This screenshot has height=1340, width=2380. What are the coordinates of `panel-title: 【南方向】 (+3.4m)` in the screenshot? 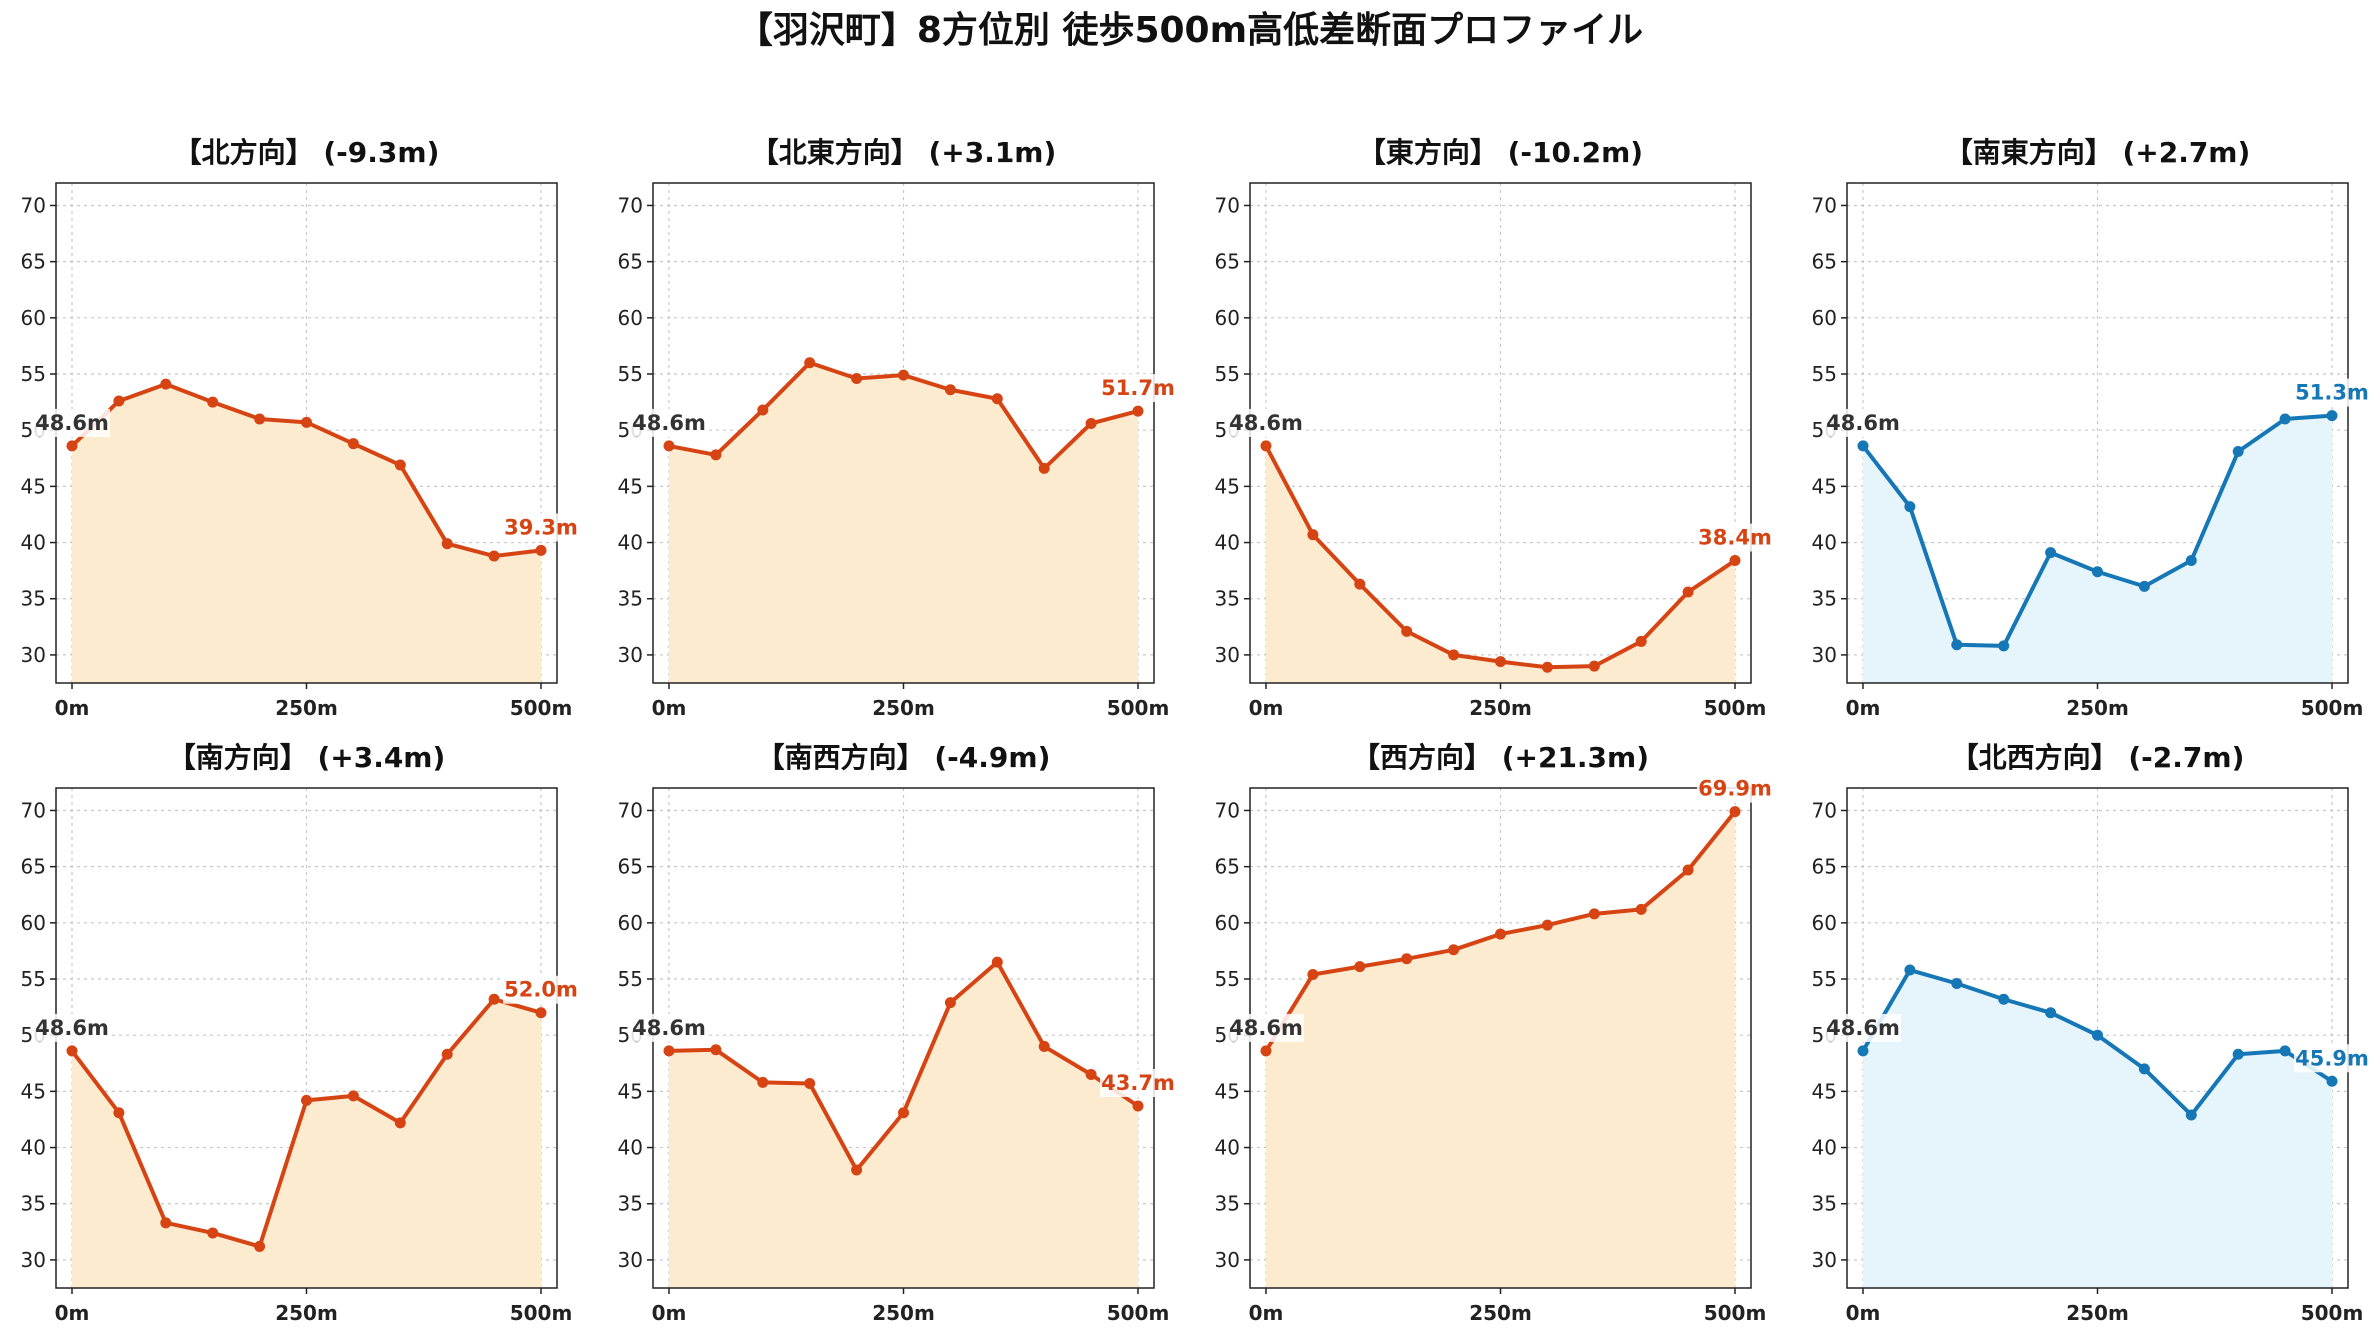 It's located at (307, 757).